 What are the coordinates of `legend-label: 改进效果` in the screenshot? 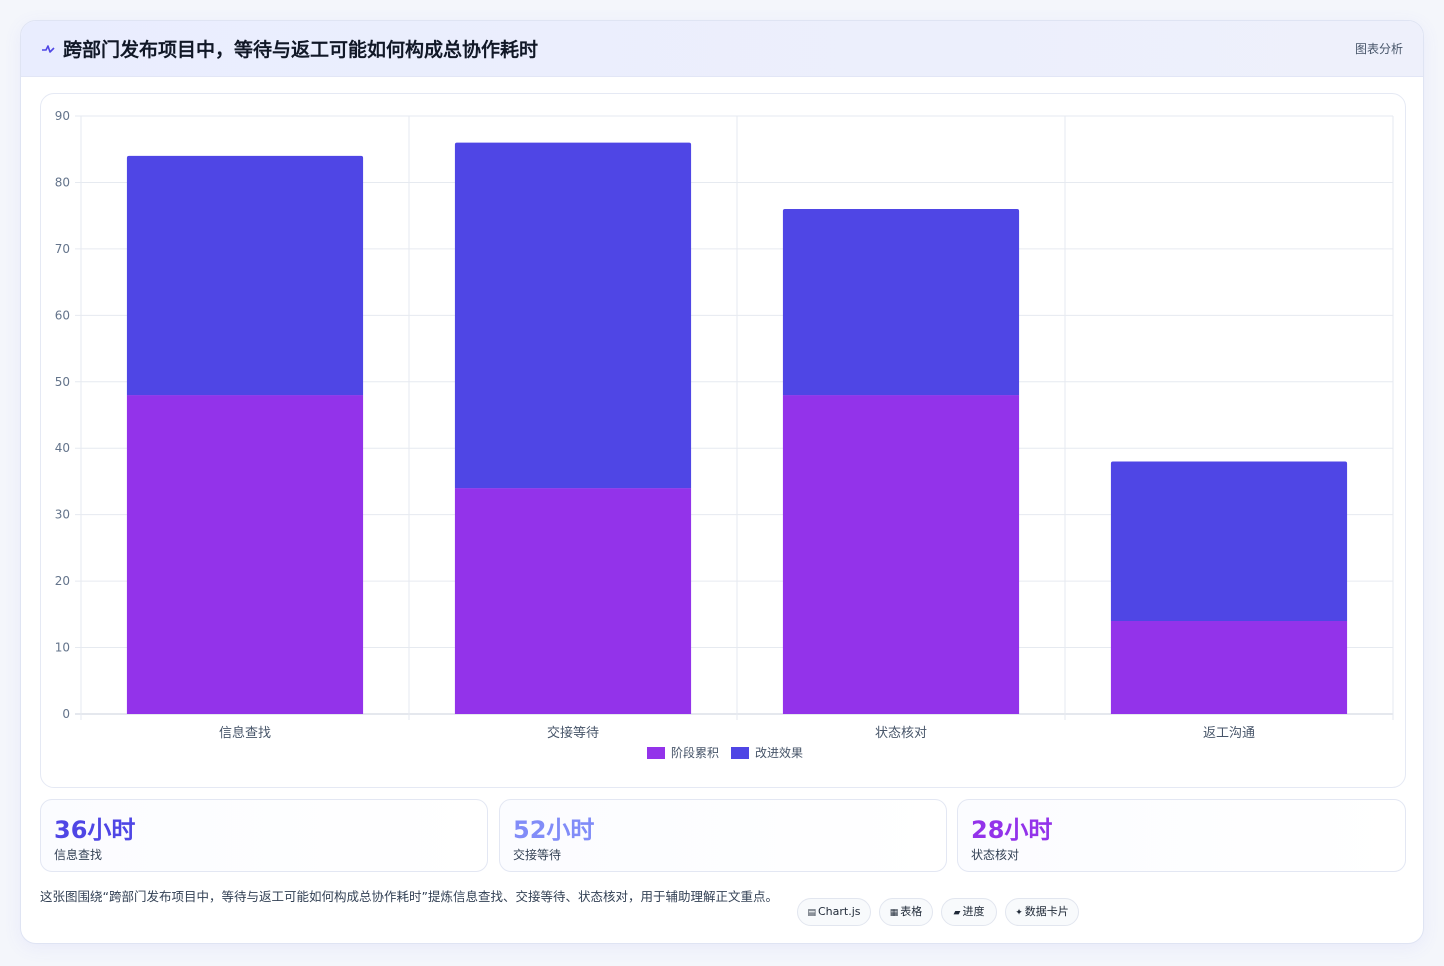 It's located at (779, 752).